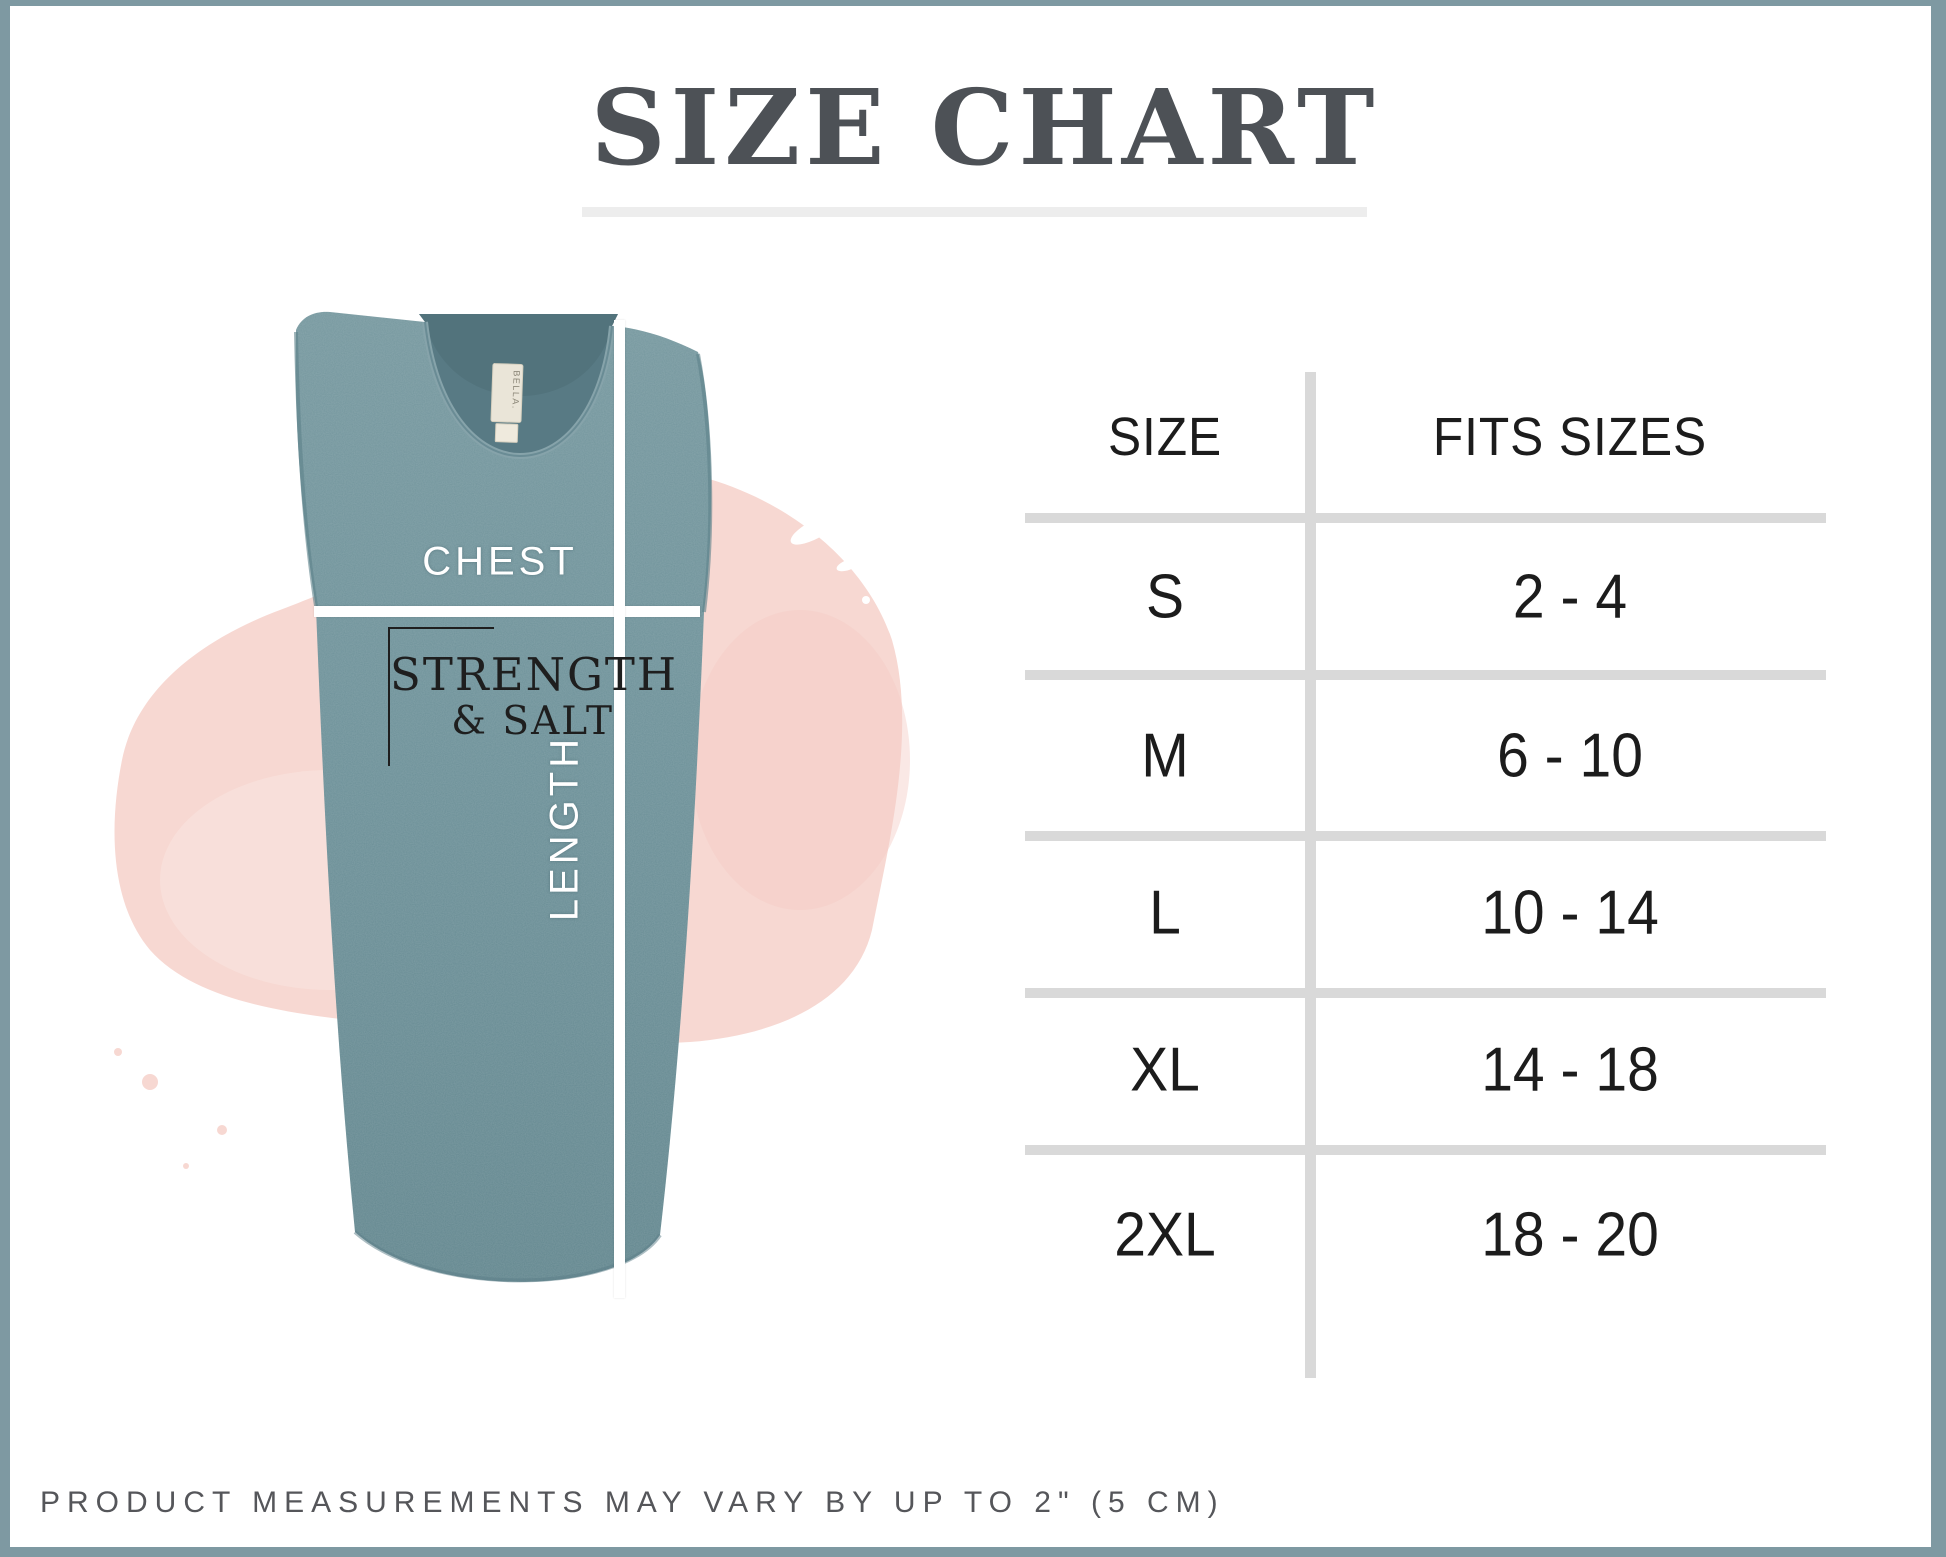  Describe the element at coordinates (507, 611) in the screenshot. I see `chest-measure-line` at that location.